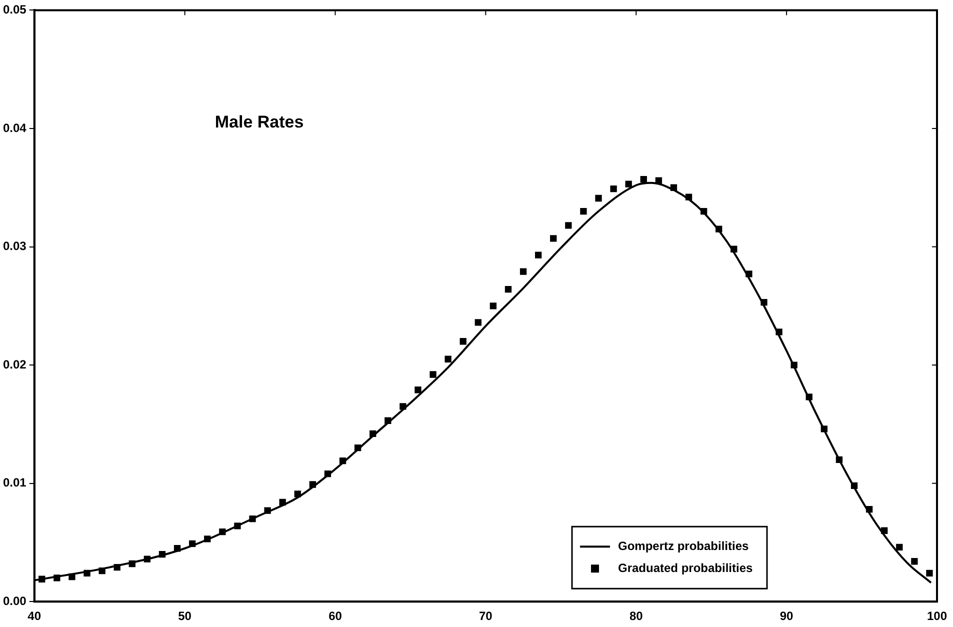 The image size is (953, 627). What do you see at coordinates (14, 364) in the screenshot?
I see `y-tick-label: 0.02` at bounding box center [14, 364].